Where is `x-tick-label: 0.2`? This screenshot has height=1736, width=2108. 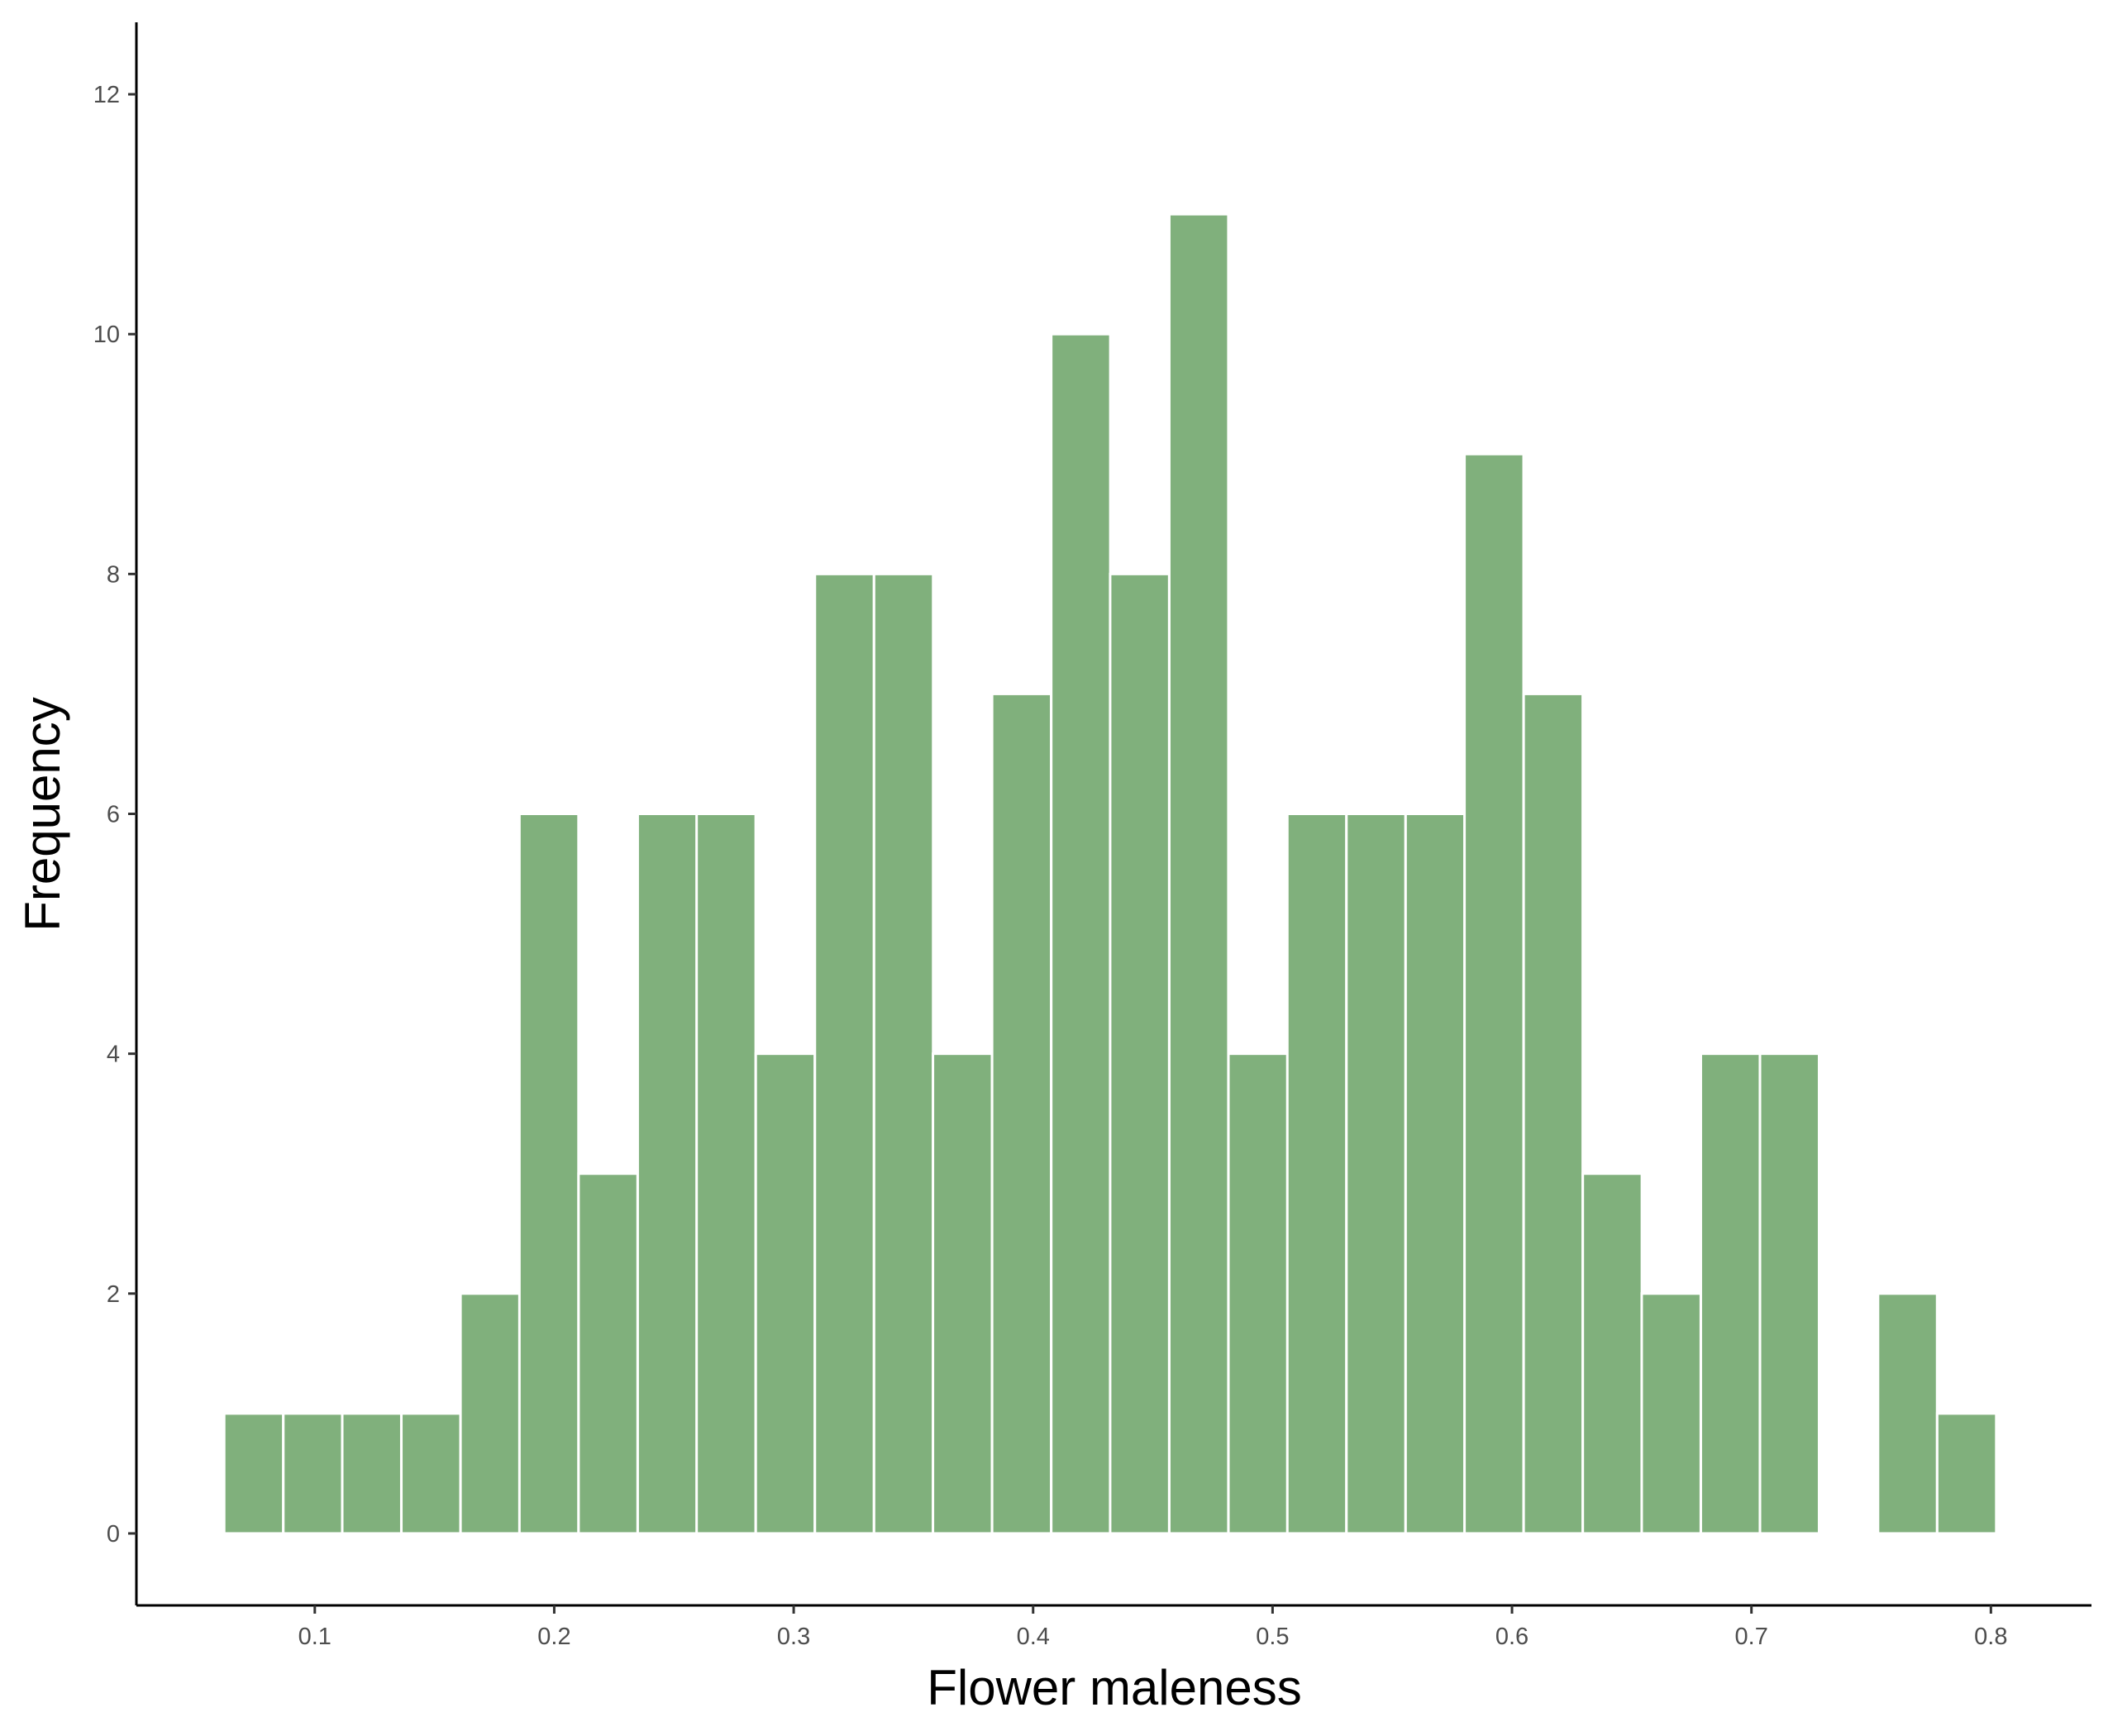
x-tick-label: 0.2 is located at coordinates (553, 1637).